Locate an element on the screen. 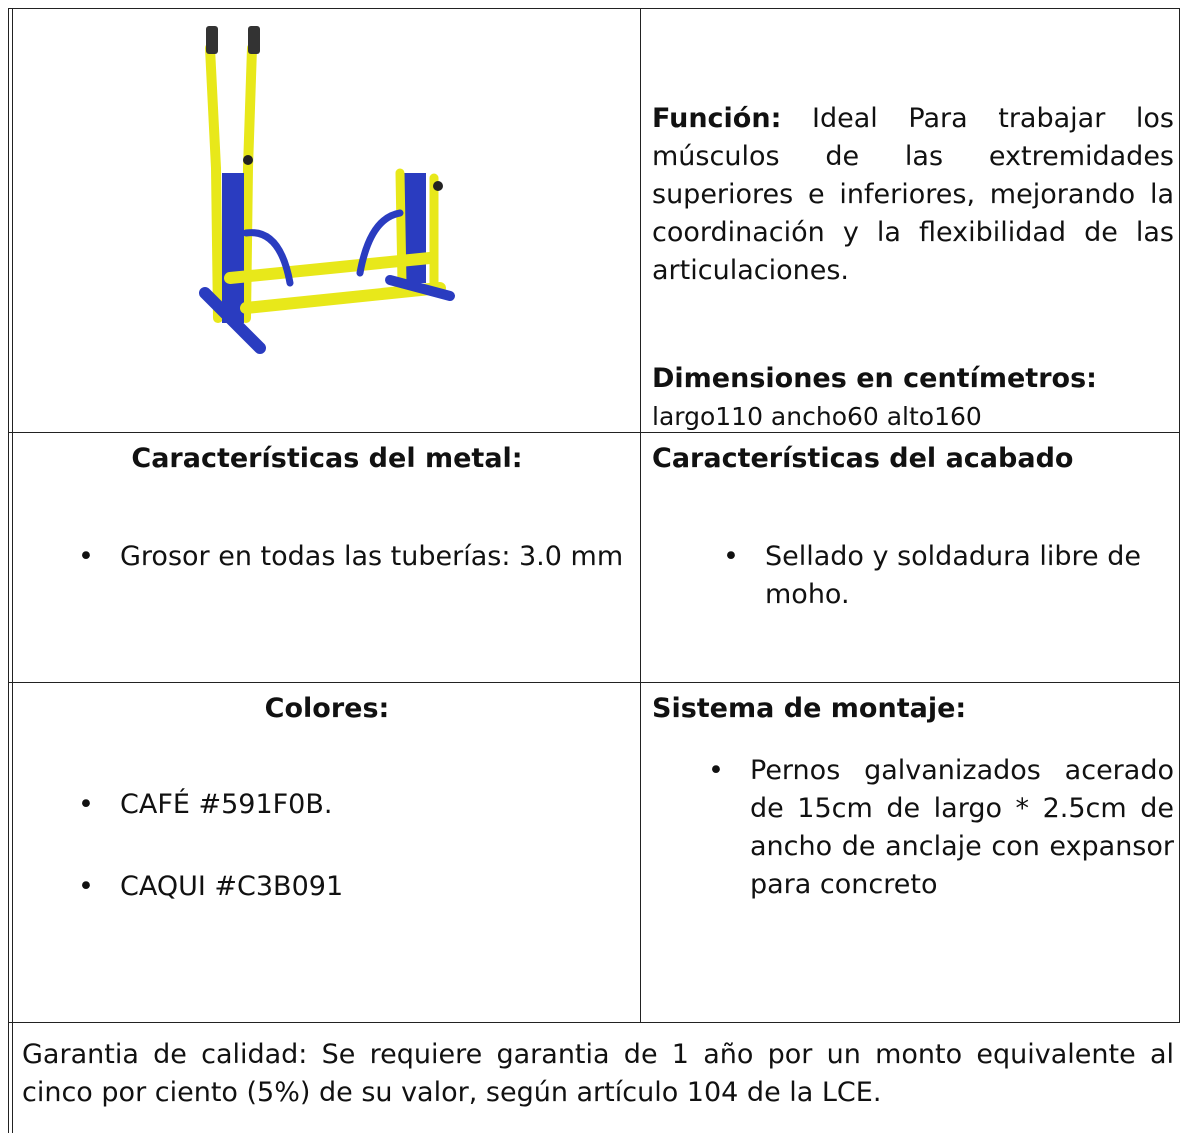 The image size is (1180, 1133). item: CAQUI #C3B091 is located at coordinates (351, 887).